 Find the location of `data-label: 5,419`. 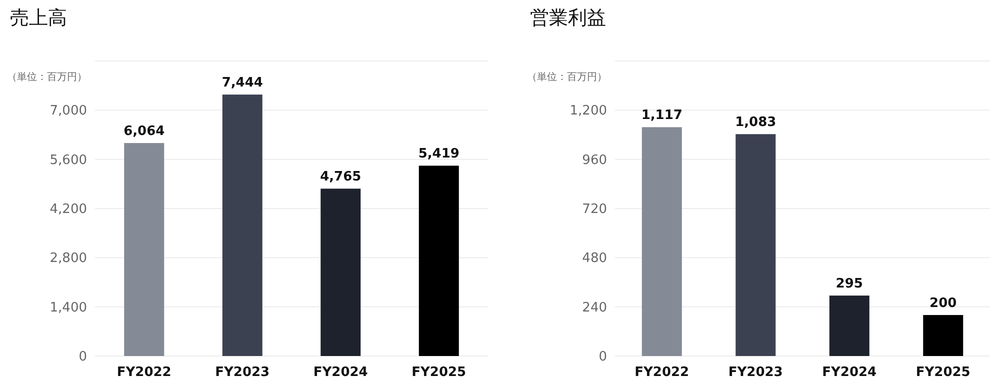

data-label: 5,419 is located at coordinates (439, 154).